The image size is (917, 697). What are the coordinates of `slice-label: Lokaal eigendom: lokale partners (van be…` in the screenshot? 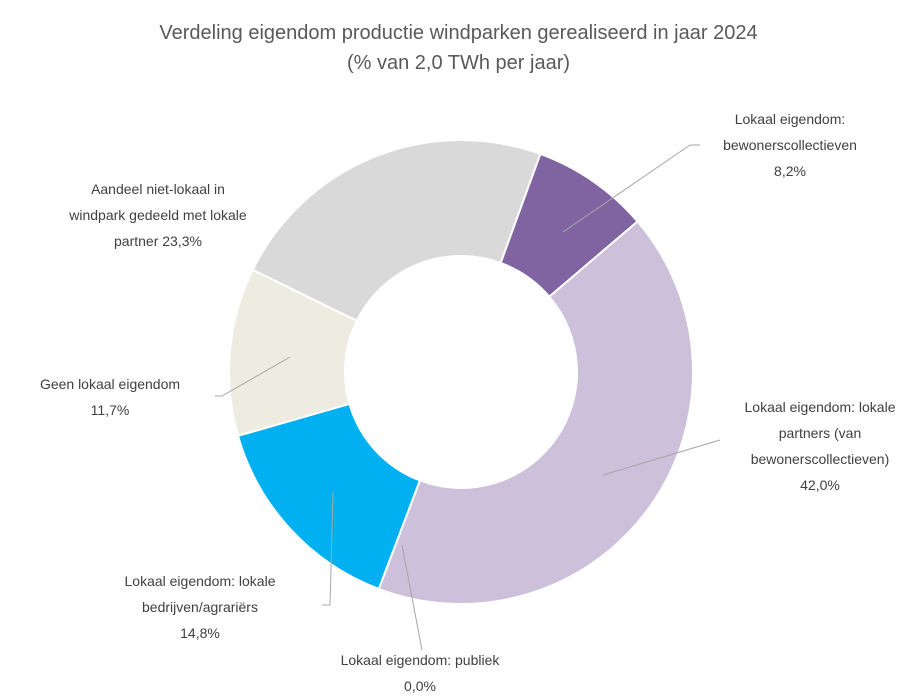 It's located at (820, 446).